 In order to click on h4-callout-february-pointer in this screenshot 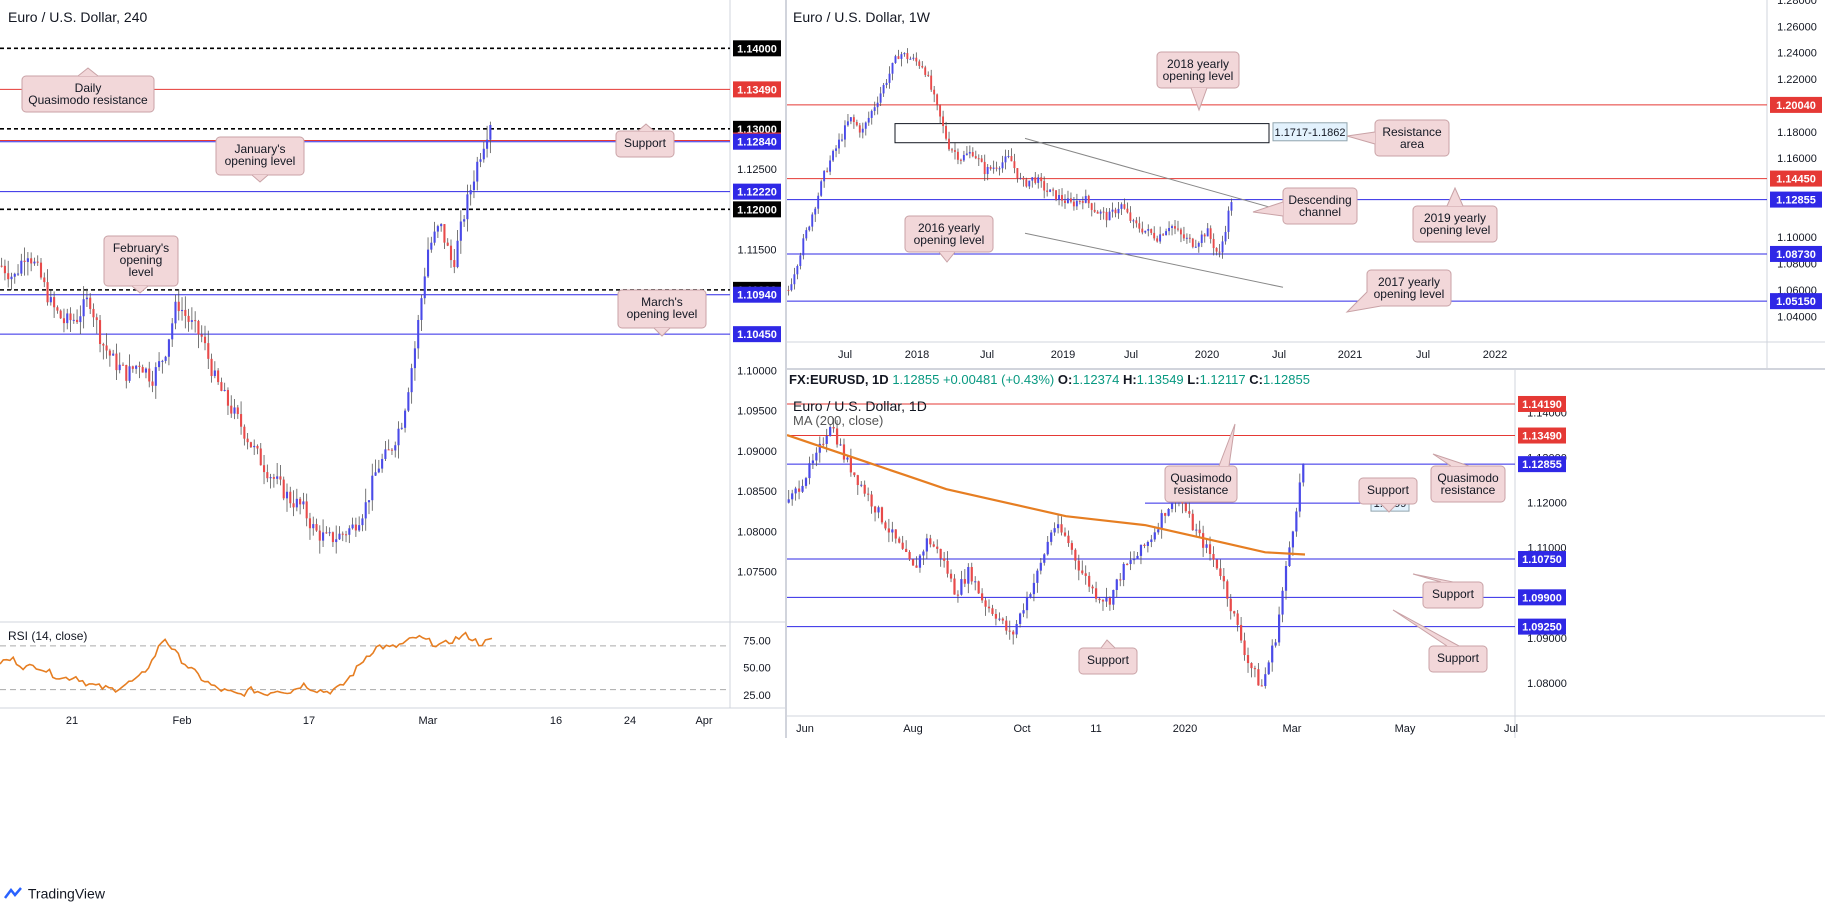, I will do `click(140, 289)`.